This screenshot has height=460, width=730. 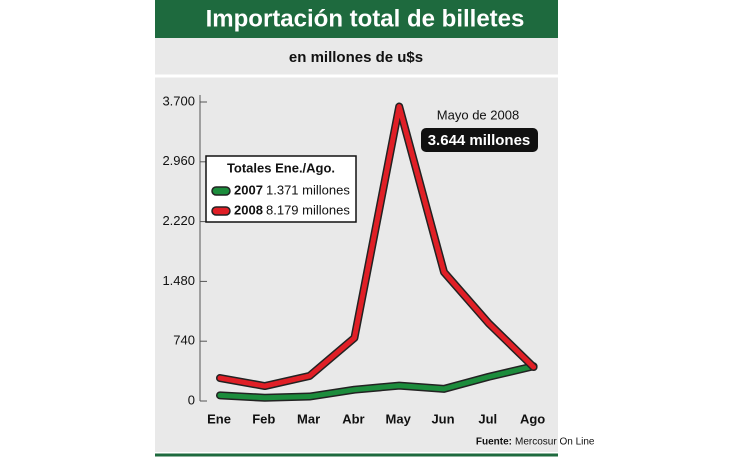 I want to click on legend-box, so click(x=281, y=189).